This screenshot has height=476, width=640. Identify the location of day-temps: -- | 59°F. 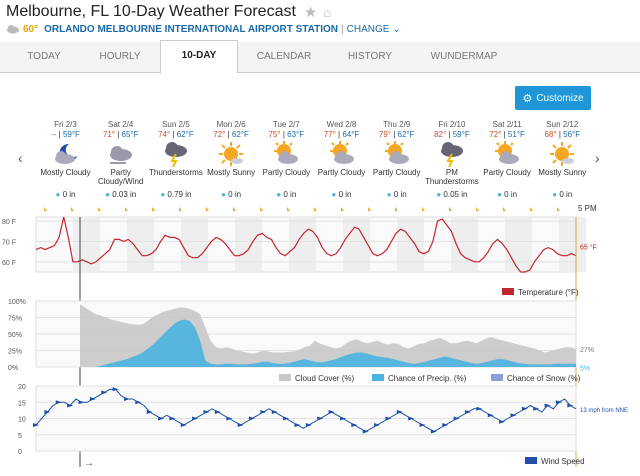
(65, 134).